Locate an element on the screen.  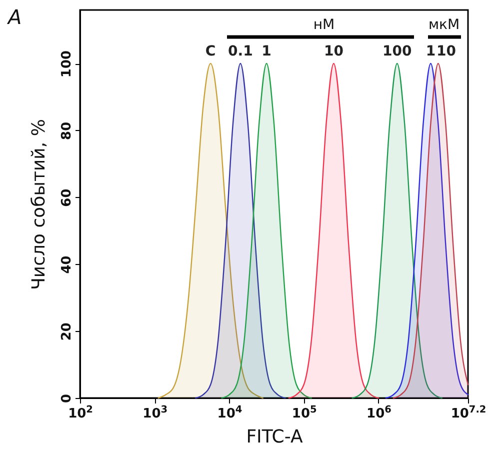
x-axis-title: FITC-A is located at coordinates (275, 437).